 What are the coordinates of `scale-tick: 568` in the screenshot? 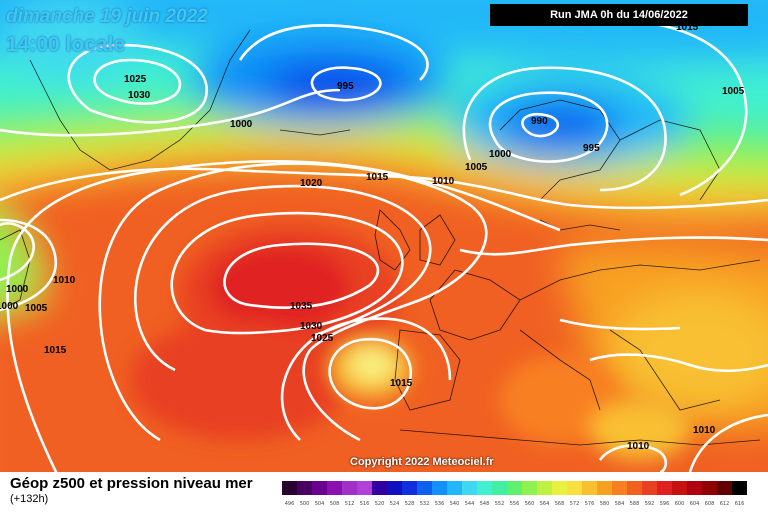 It's located at (559, 504).